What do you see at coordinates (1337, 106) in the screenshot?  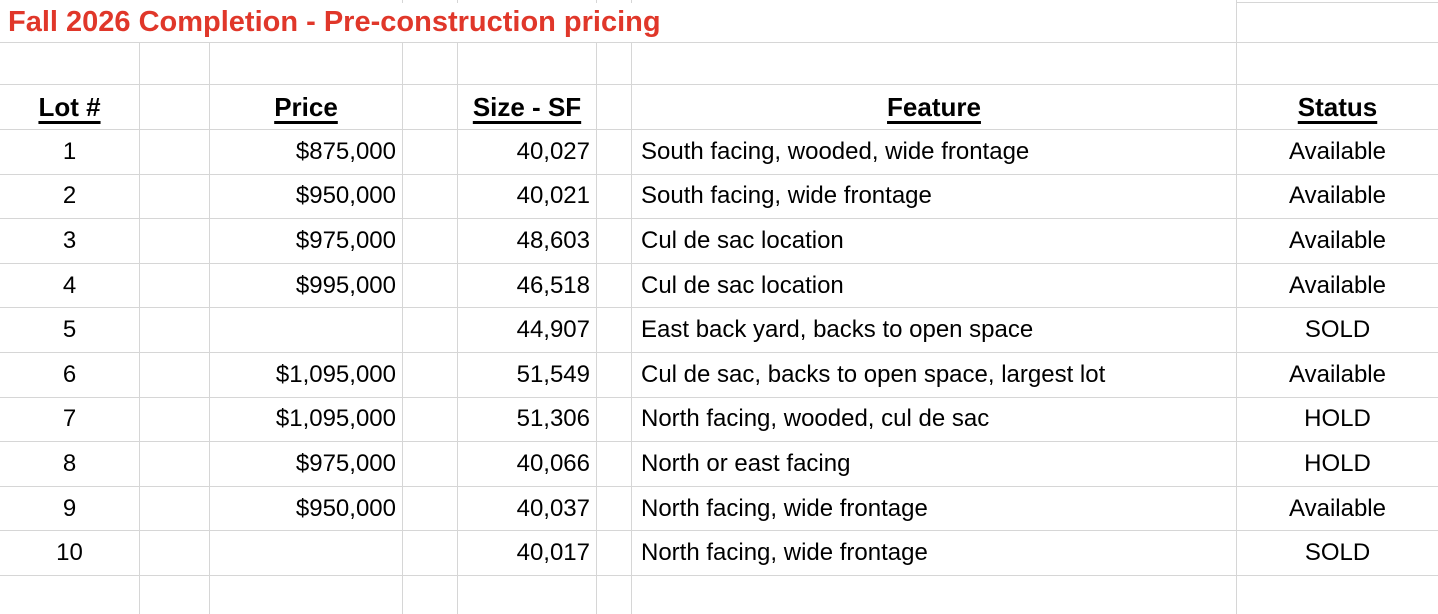 I see `header-cell-status: Status` at bounding box center [1337, 106].